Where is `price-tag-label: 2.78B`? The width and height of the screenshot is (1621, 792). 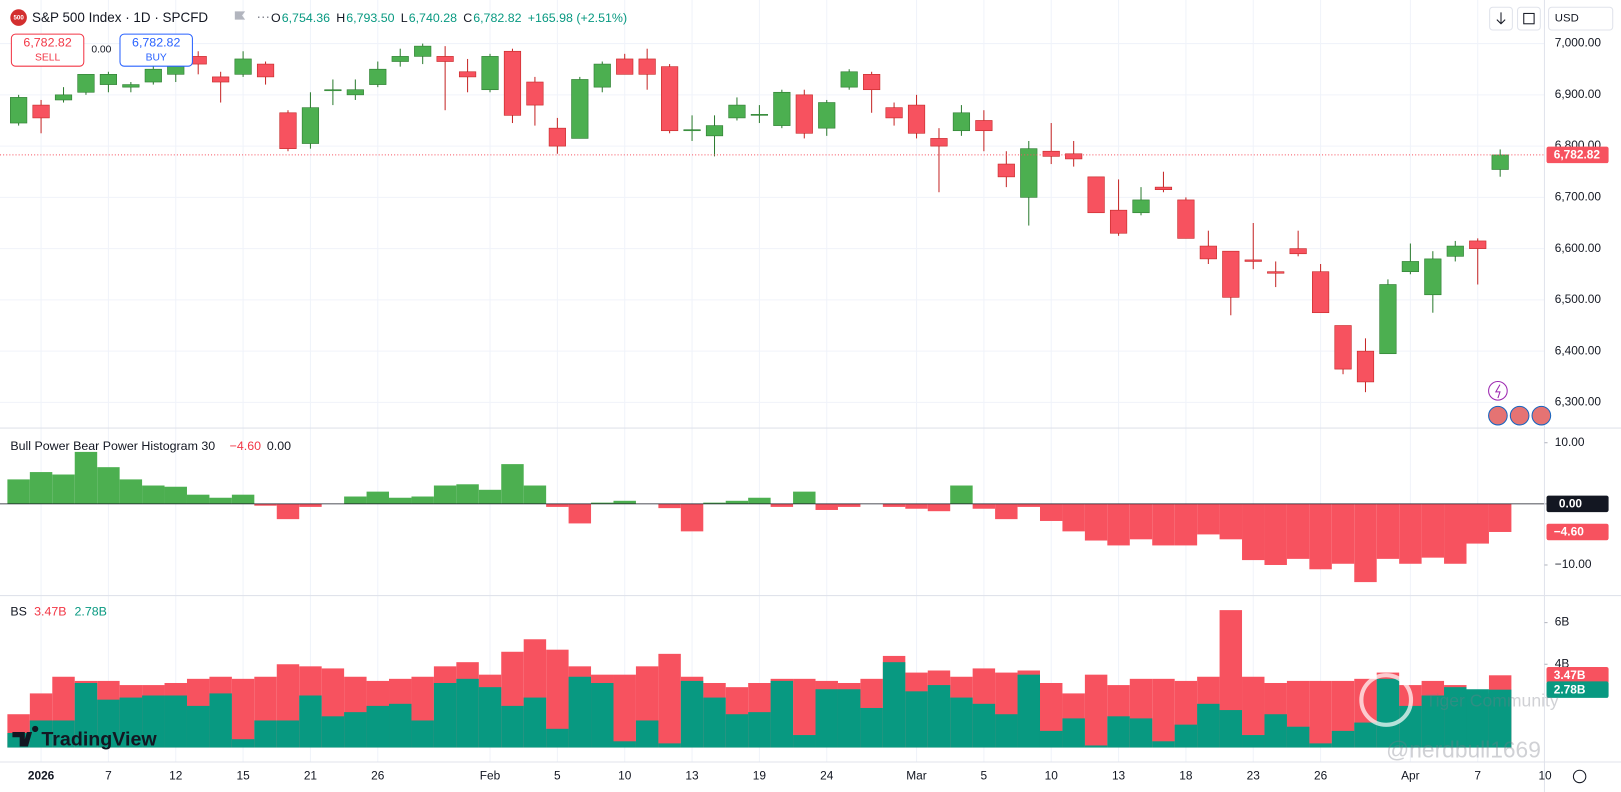 price-tag-label: 2.78B is located at coordinates (1570, 689).